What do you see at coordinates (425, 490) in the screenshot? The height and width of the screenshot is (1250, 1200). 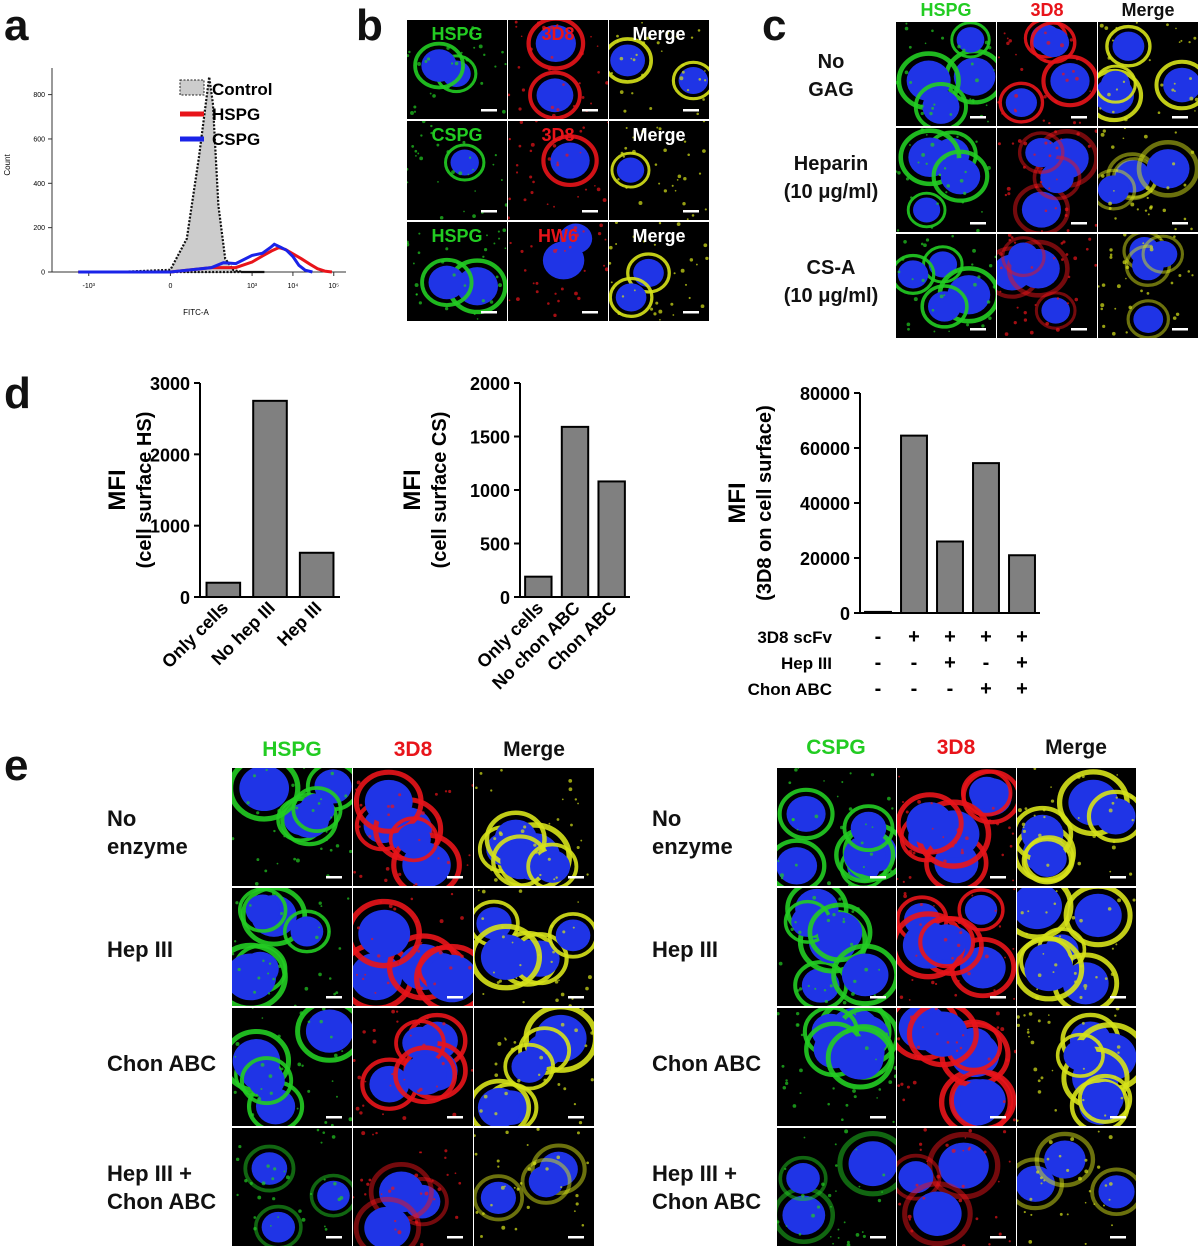 I see `y-axis-label: MFI (cell surface CS)` at bounding box center [425, 490].